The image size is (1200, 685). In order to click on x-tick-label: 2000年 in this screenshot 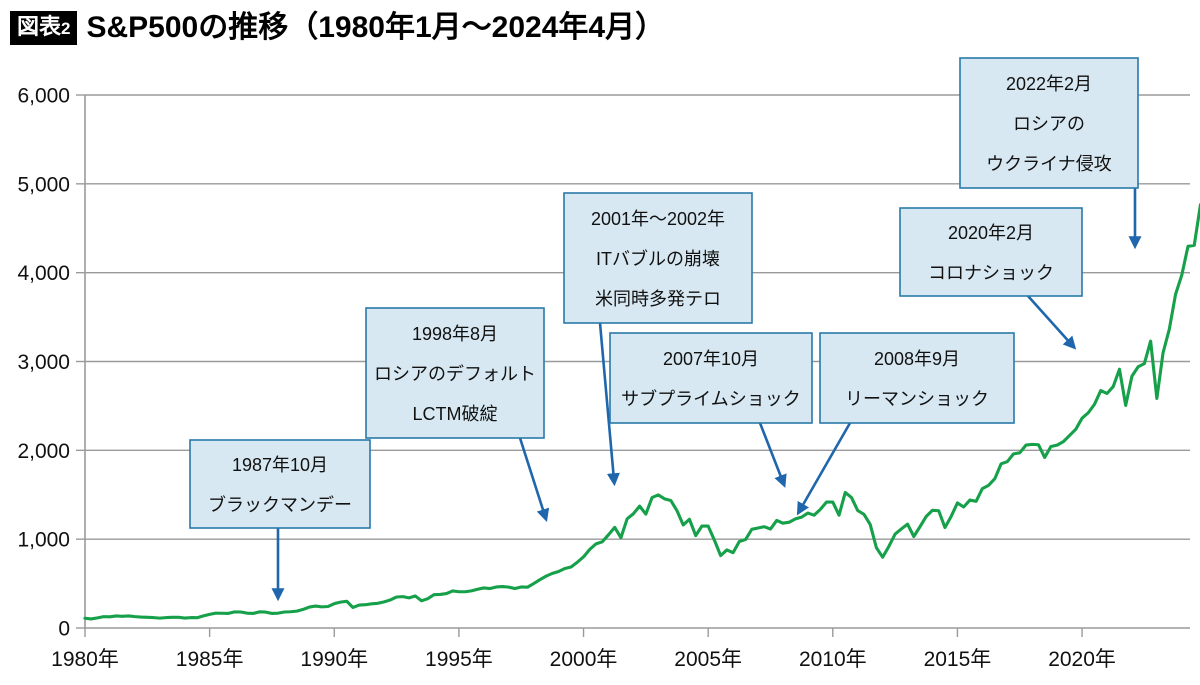, I will do `click(584, 659)`.